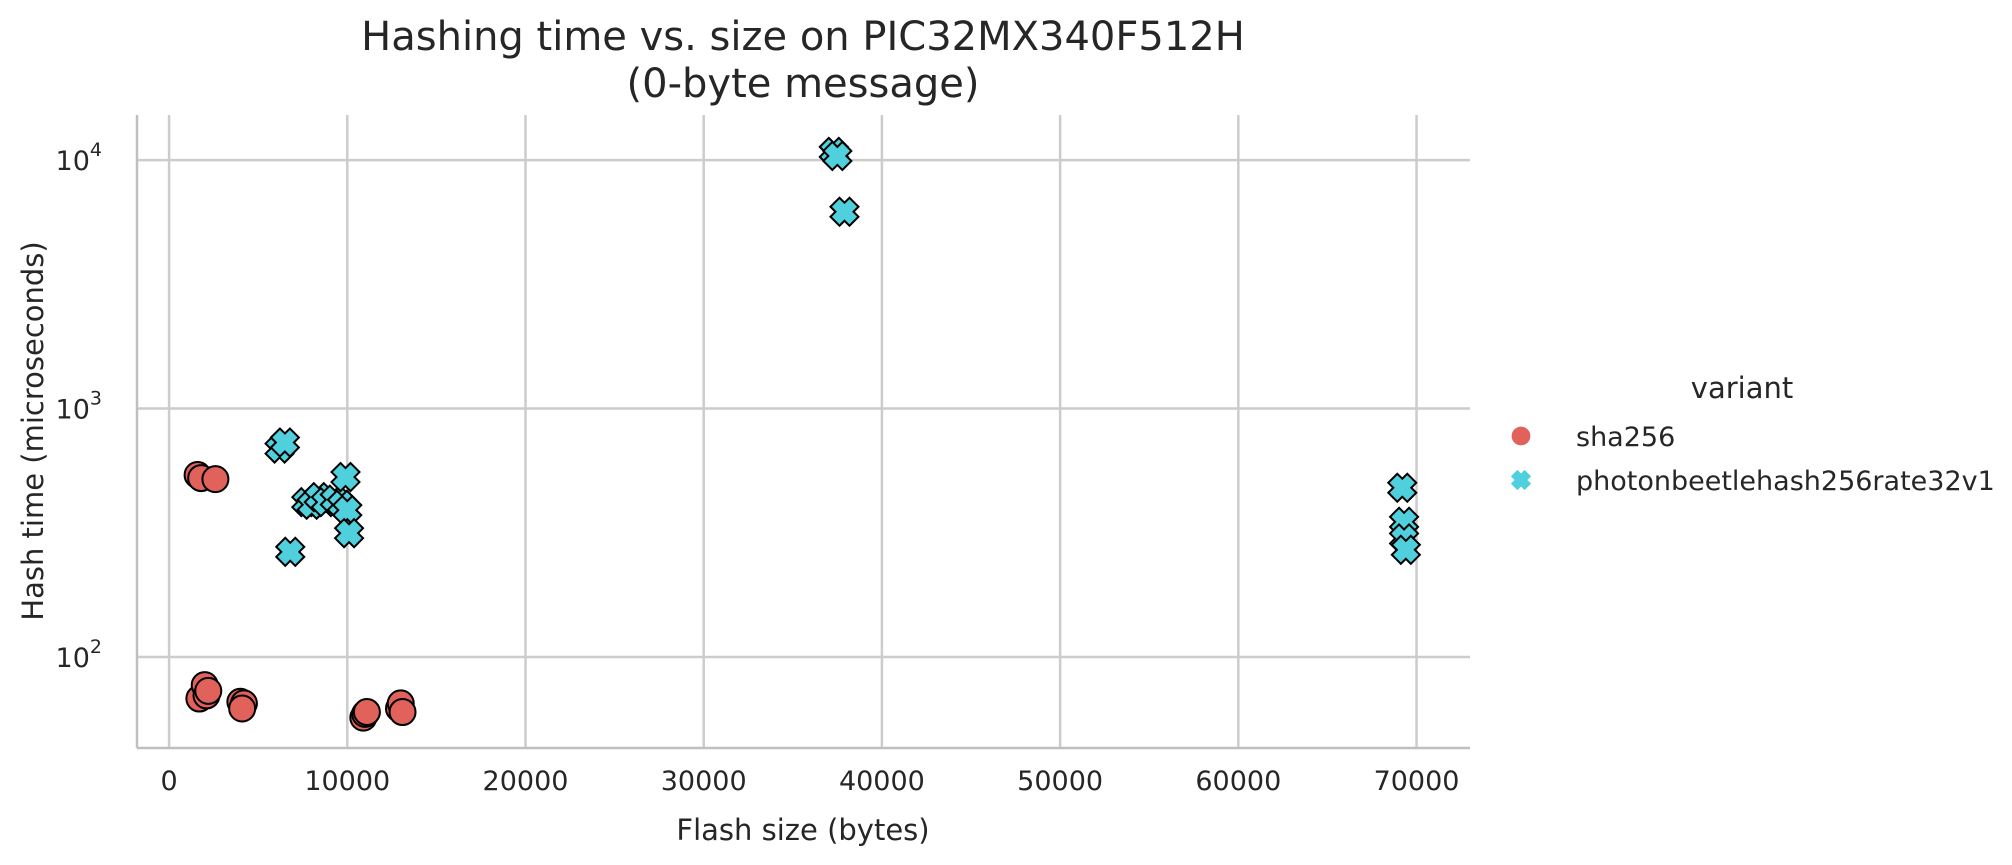  Describe the element at coordinates (1752, 459) in the screenshot. I see `legend-items: sha256 photonbeetlehash256rate32v1` at that location.